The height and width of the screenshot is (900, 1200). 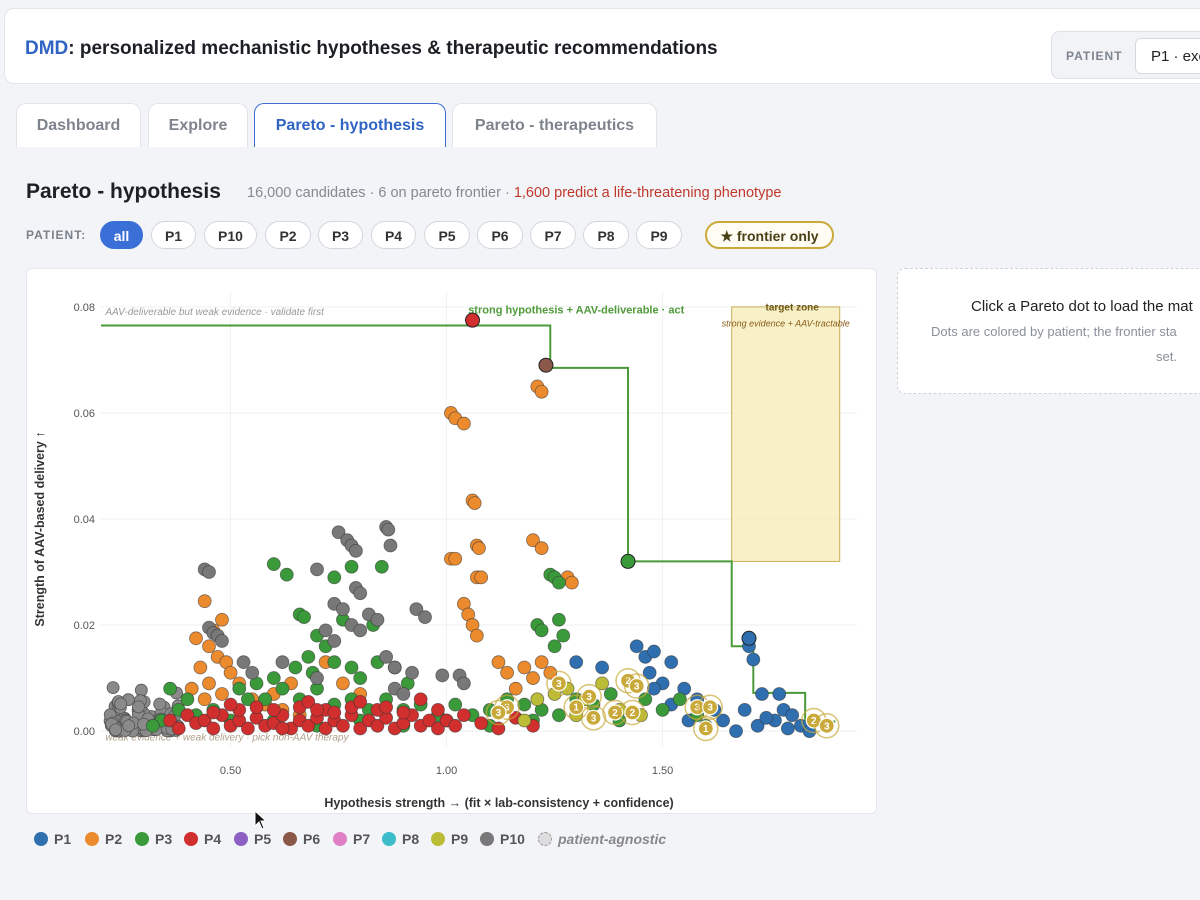 What do you see at coordinates (351, 839) in the screenshot?
I see `legend-item-p7: P7` at bounding box center [351, 839].